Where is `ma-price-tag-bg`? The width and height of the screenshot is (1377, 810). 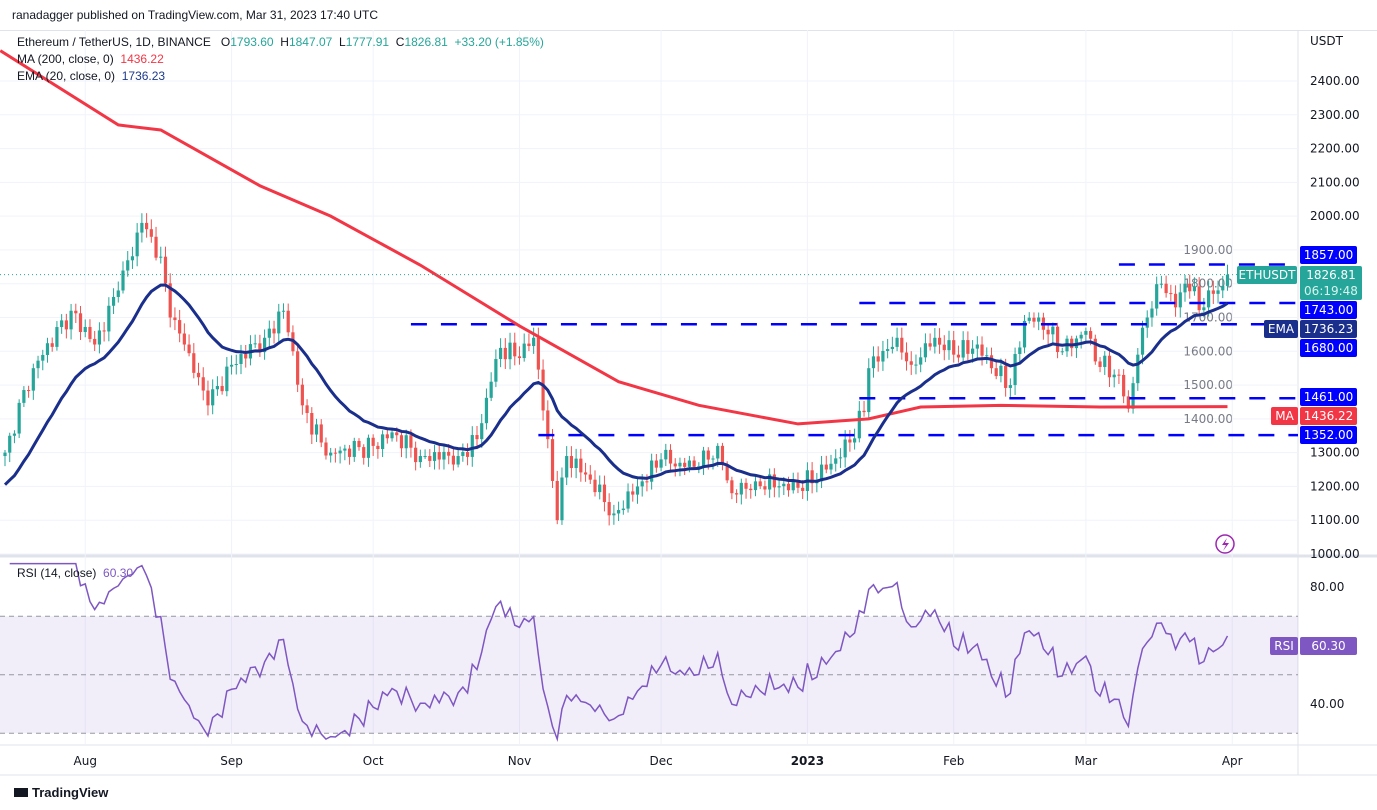
ma-price-tag-bg is located at coordinates (1328, 416).